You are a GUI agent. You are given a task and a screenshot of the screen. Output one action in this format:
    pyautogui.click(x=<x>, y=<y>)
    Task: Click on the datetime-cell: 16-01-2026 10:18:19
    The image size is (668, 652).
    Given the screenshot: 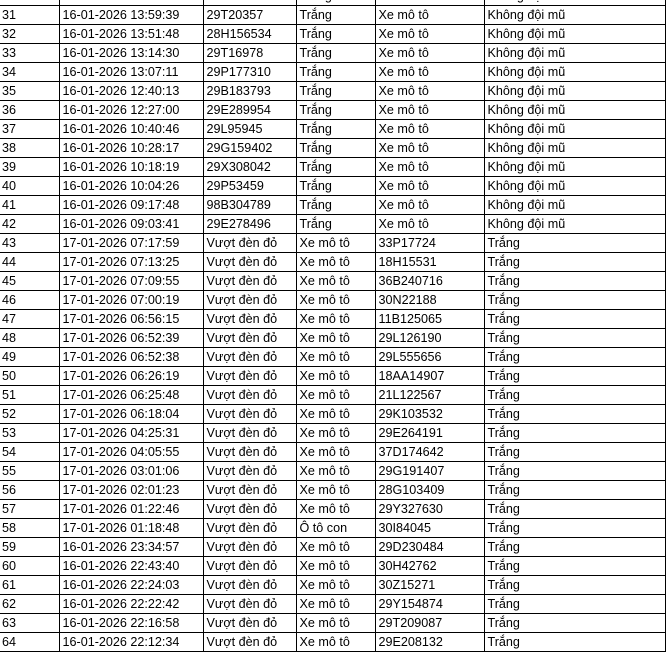 What is the action you would take?
    pyautogui.click(x=131, y=167)
    